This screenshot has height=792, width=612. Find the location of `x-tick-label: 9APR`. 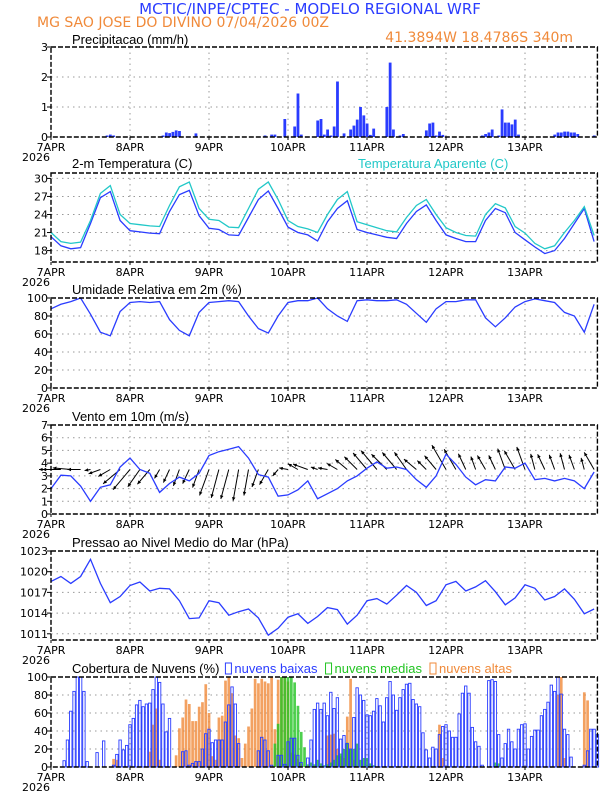

x-tick-label: 9APR is located at coordinates (209, 398).